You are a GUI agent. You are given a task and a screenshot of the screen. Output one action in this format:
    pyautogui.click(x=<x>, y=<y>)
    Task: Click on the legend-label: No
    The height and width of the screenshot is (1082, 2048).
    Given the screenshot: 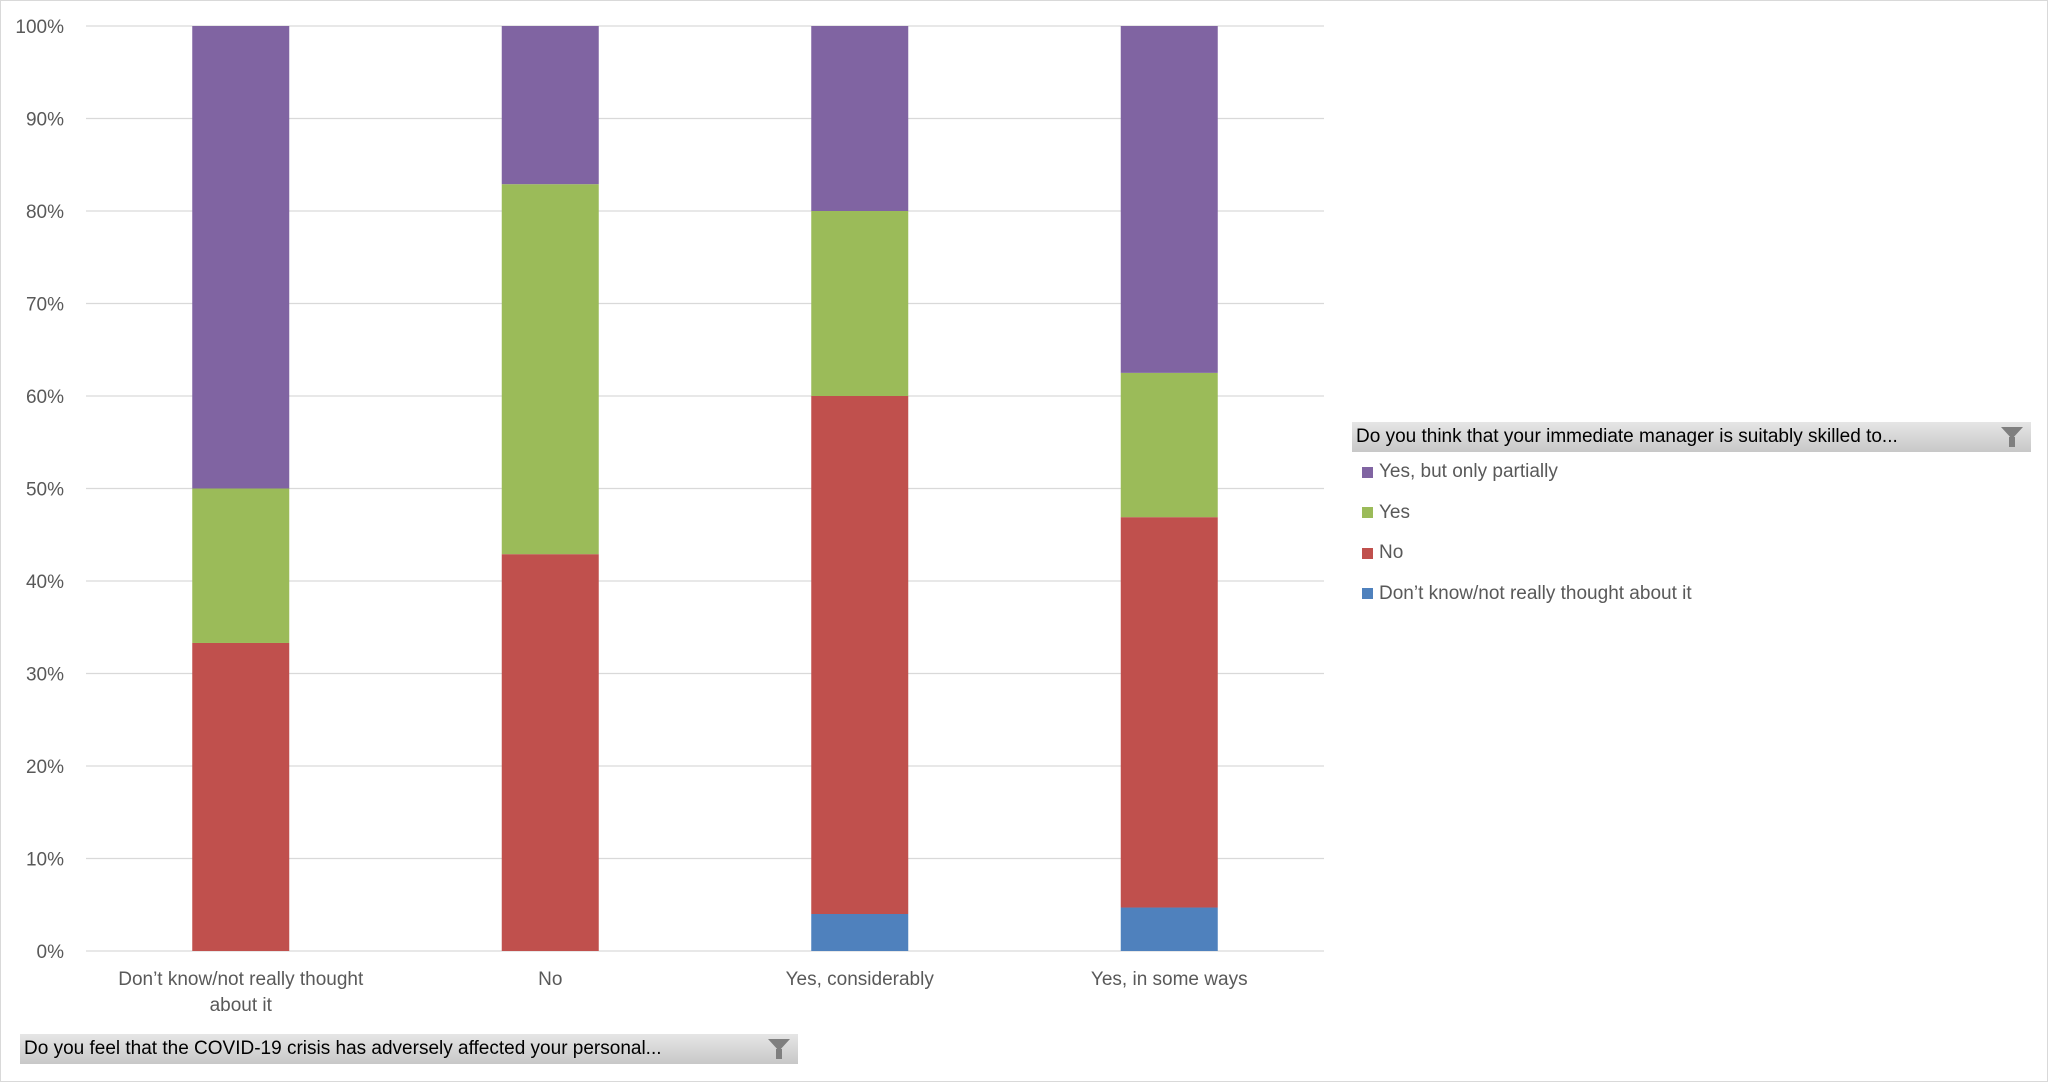 What is the action you would take?
    pyautogui.click(x=1391, y=552)
    